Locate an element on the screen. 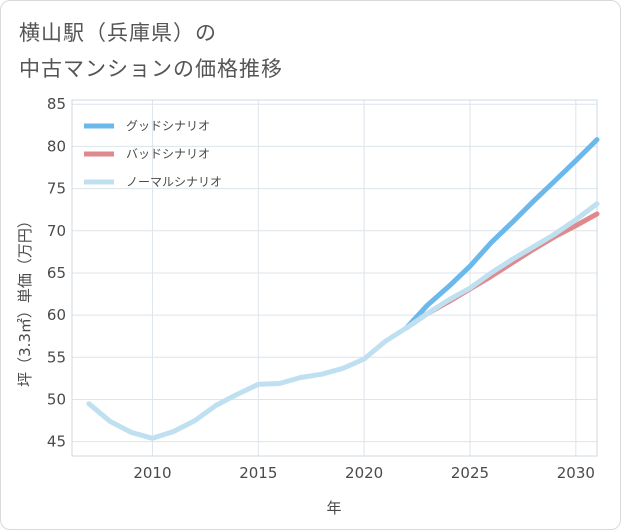 The width and height of the screenshot is (621, 530). y-tick-label: 80 is located at coordinates (56, 146).